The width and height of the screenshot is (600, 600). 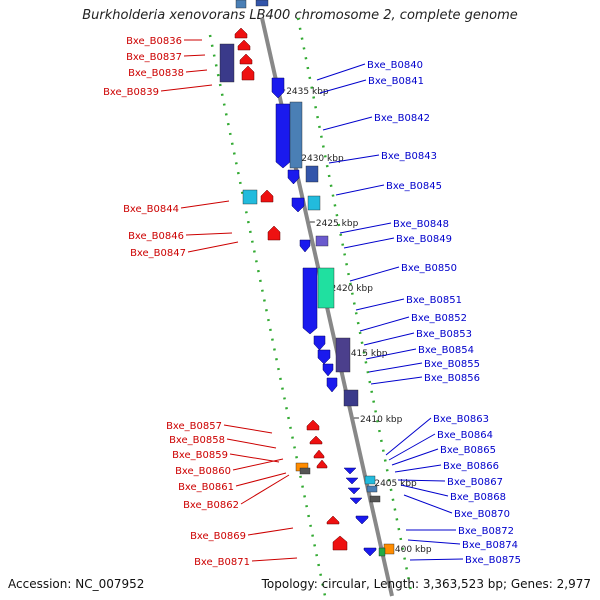 What do you see at coordinates (154, 57) in the screenshot?
I see `reverse-gene-label: Bxe_B0837` at bounding box center [154, 57].